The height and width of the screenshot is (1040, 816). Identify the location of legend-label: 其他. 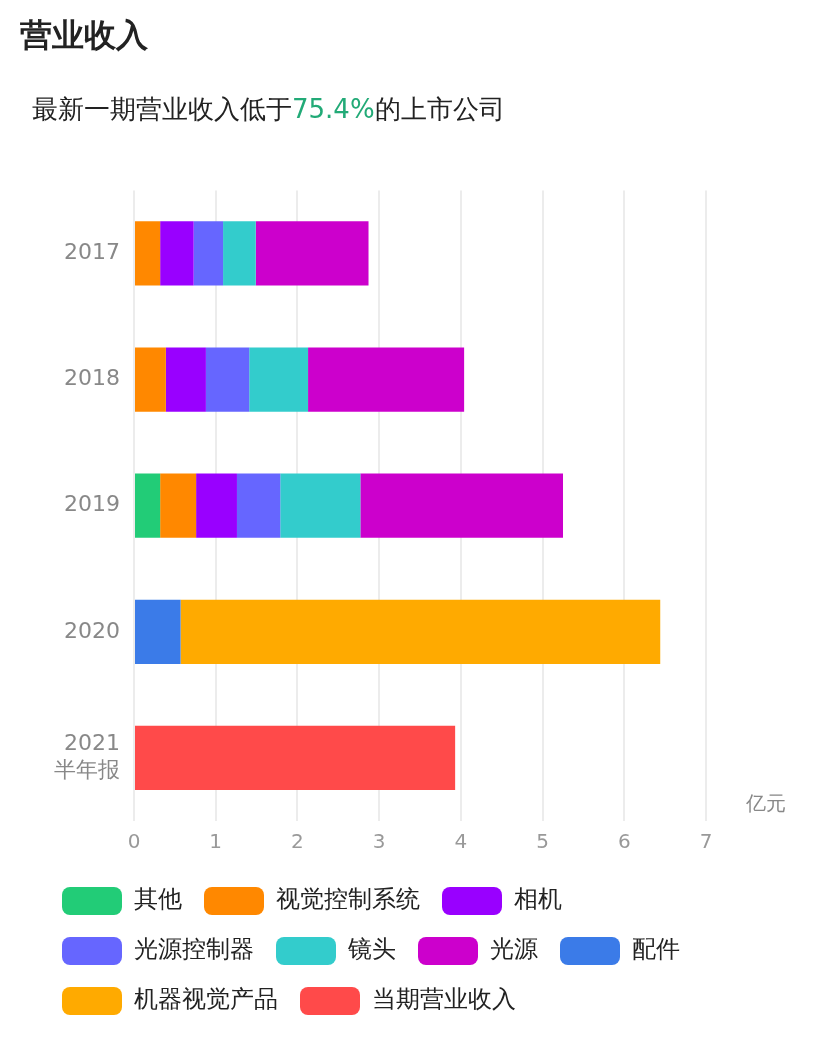
(158, 899).